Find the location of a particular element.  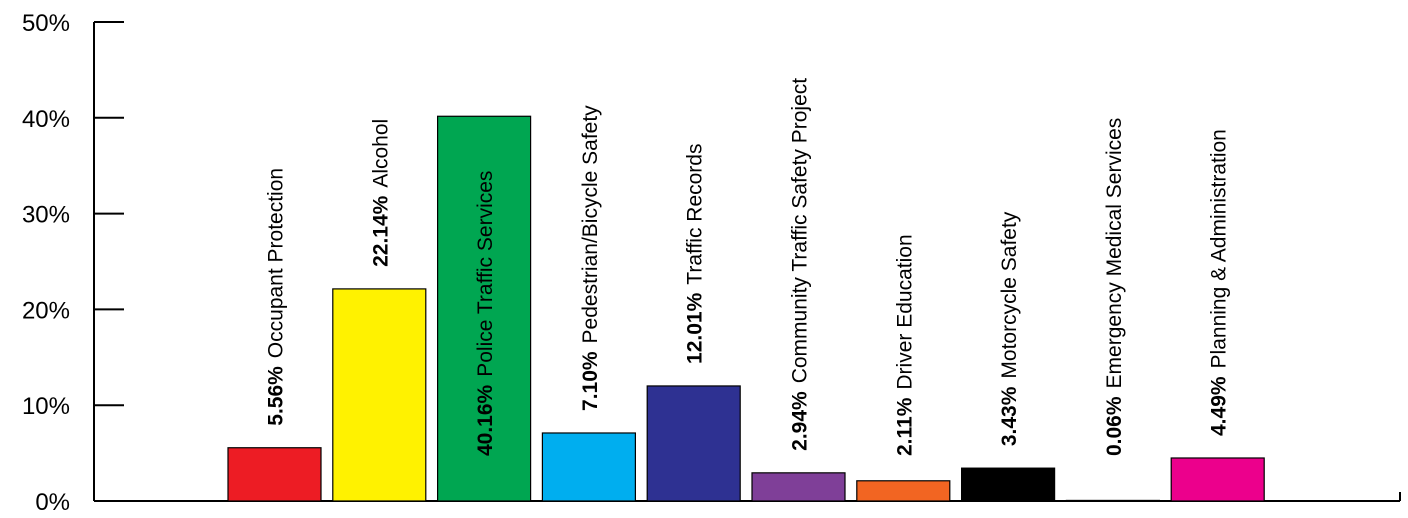

bar-label: 7.10% Pedestrian/Bicycle Safety is located at coordinates (590, 258).